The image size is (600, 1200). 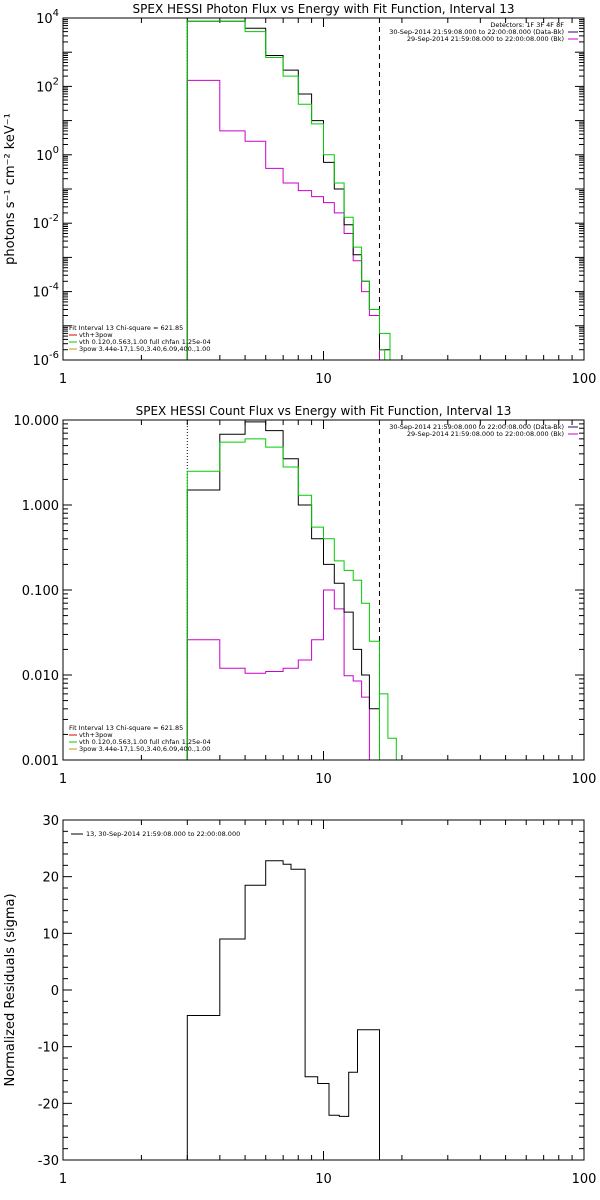 I want to click on y-tick-label: 30, so click(x=50, y=821).